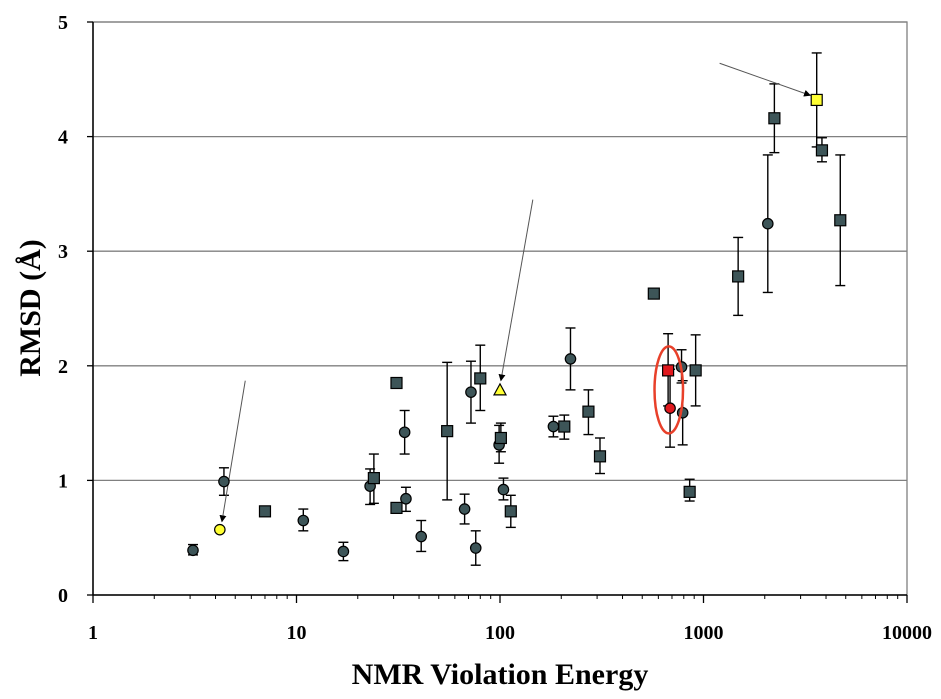 This screenshot has height=699, width=941. I want to click on y-axis-title: RMSD (Å), so click(30, 307).